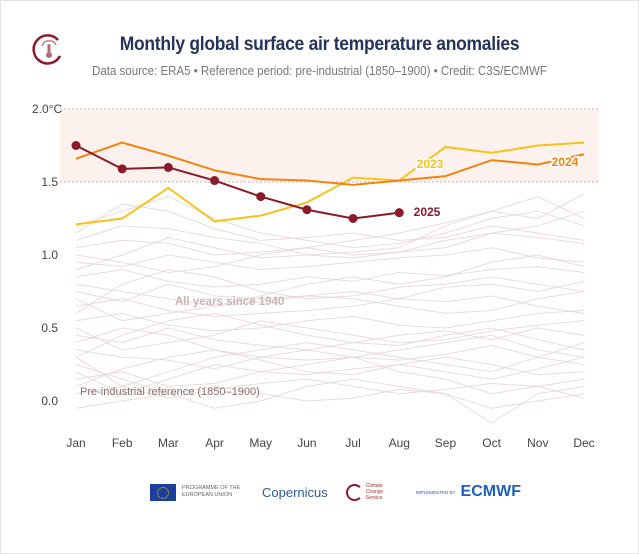  I want to click on series-line-2024, so click(330, 163).